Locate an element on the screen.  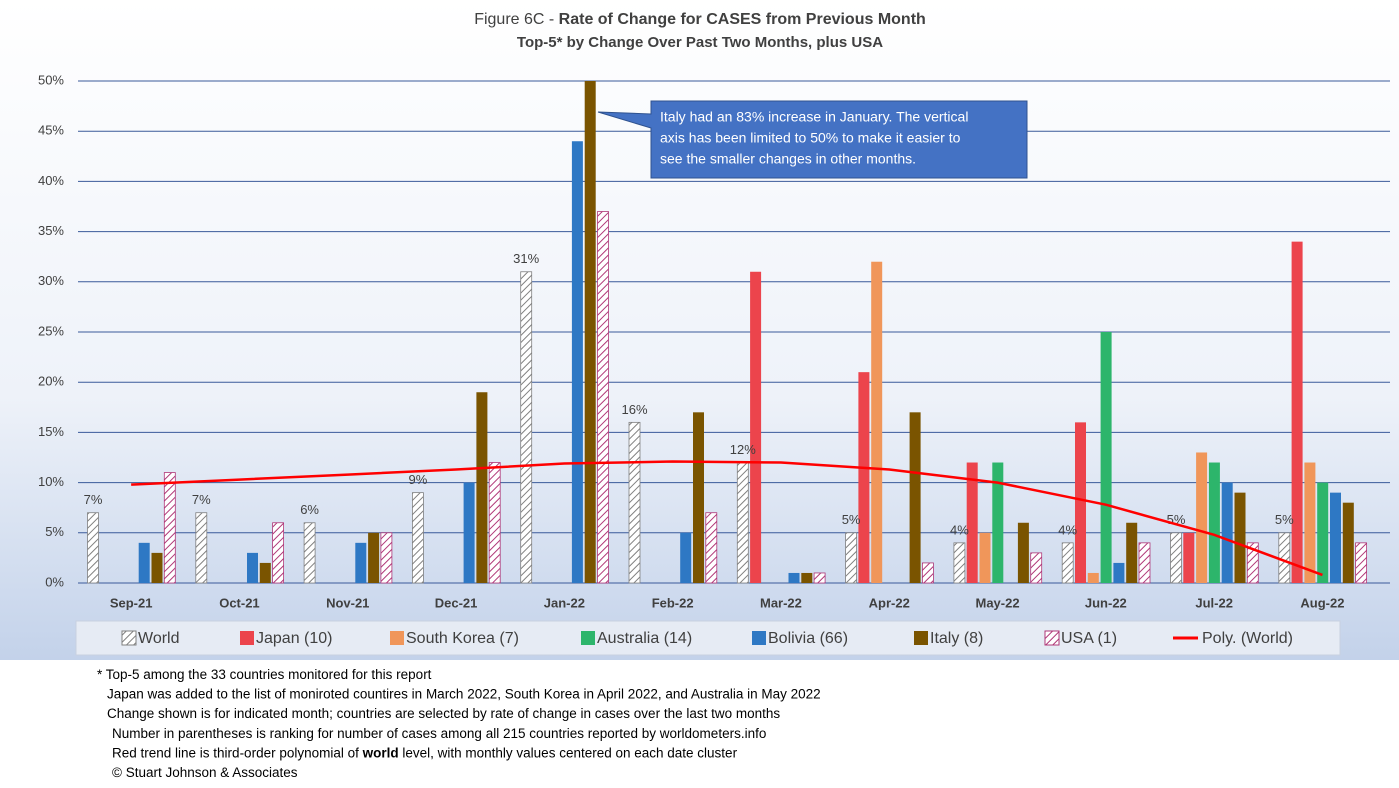
data-label: 6% is located at coordinates (309, 509).